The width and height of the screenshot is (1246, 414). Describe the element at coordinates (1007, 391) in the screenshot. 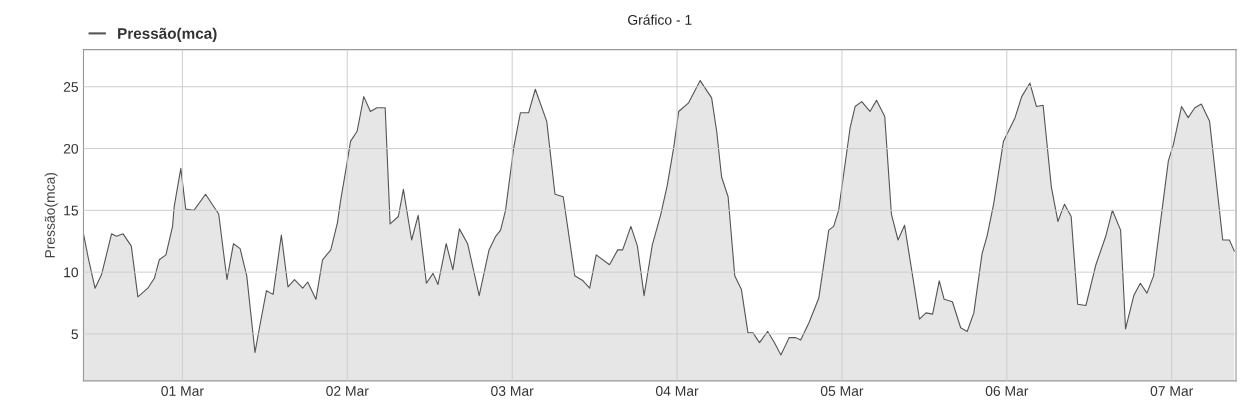

I see `x-tick-label: 06 Mar` at that location.